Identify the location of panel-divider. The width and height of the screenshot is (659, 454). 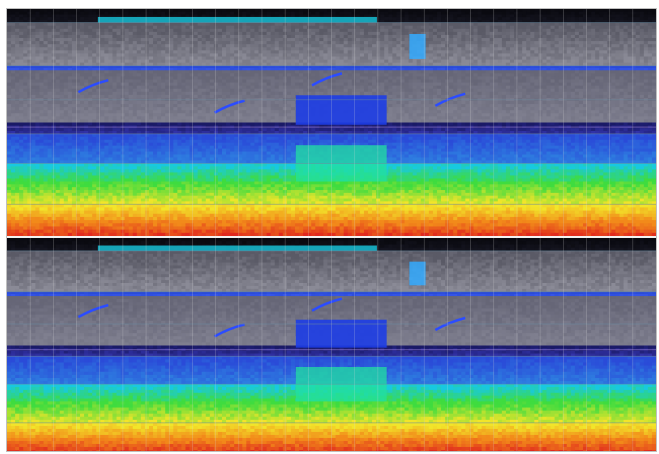
(331, 237).